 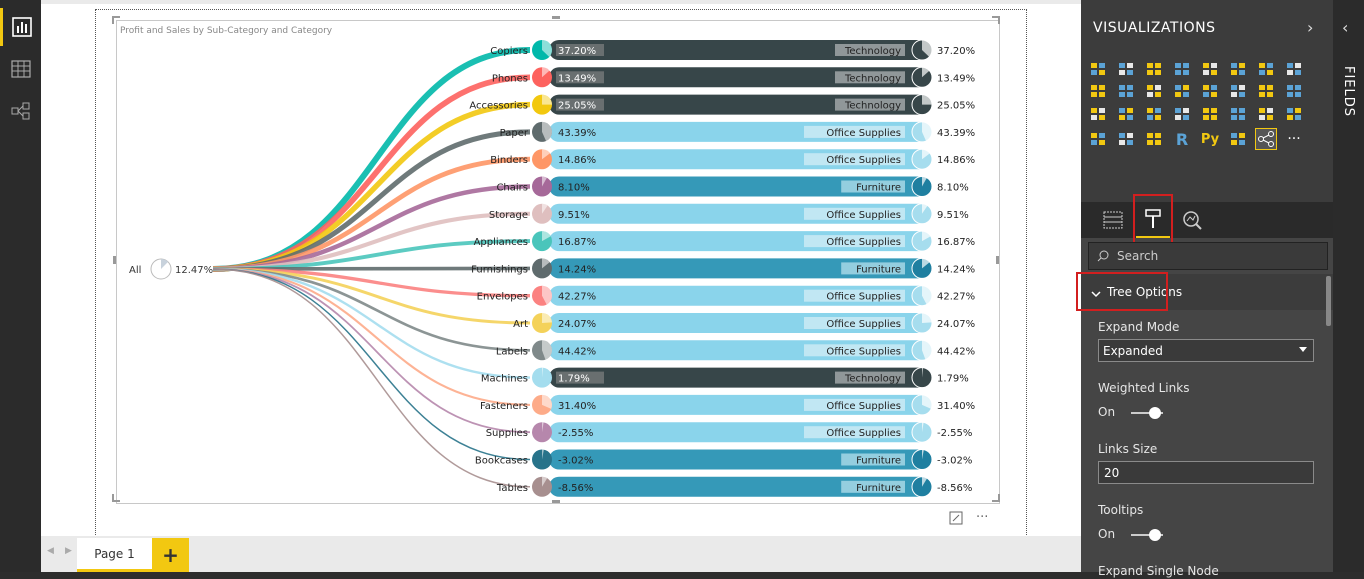 I want to click on search-icon, so click(x=1103, y=256).